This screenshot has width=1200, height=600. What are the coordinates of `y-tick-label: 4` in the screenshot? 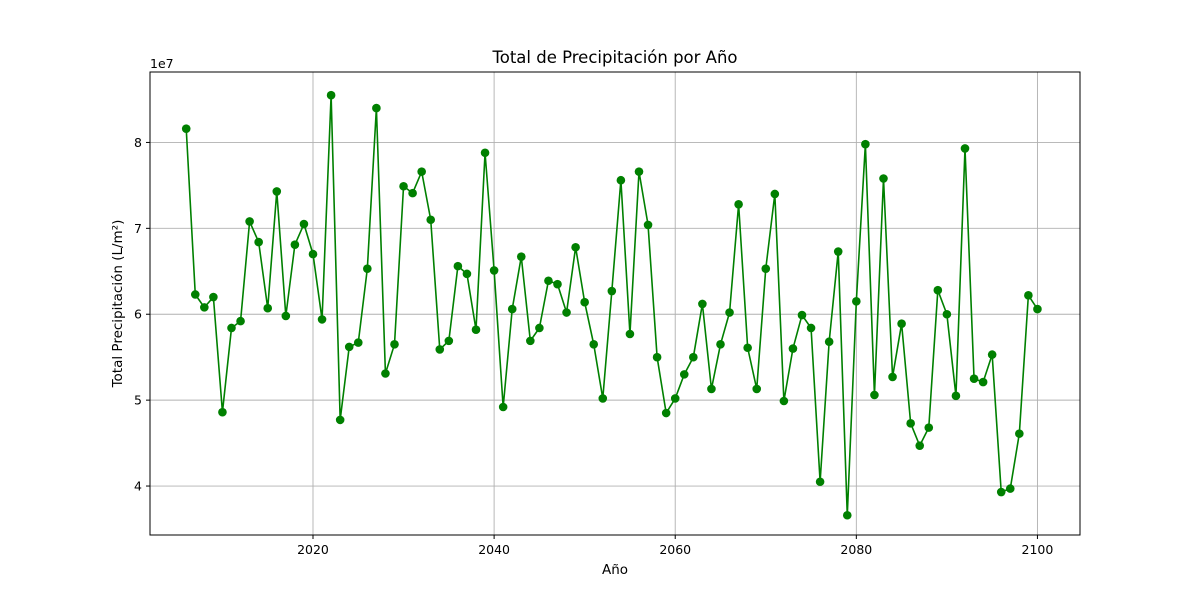 It's located at (138, 486).